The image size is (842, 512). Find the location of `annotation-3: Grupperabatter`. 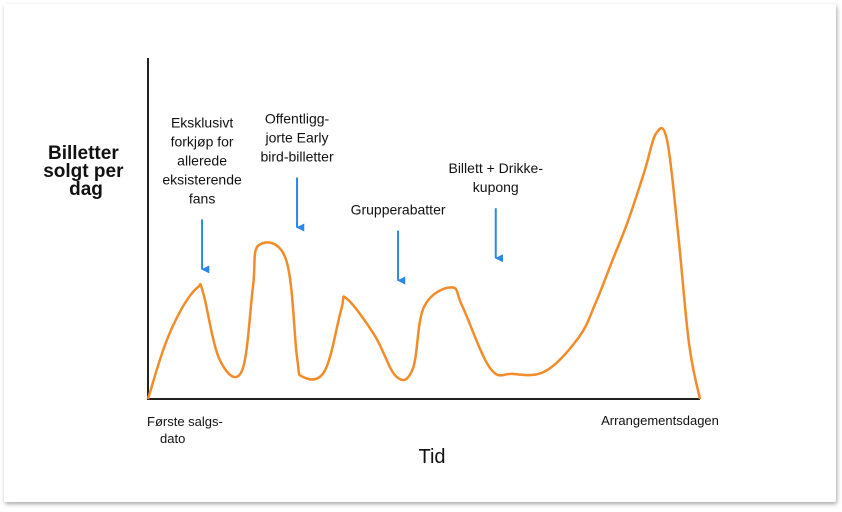

annotation-3: Grupperabatter is located at coordinates (398, 243).